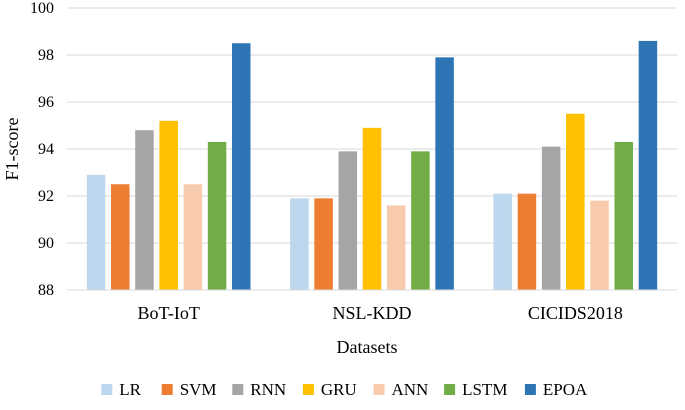 The image size is (685, 410). What do you see at coordinates (268, 389) in the screenshot?
I see `legend-label: RNN` at bounding box center [268, 389].